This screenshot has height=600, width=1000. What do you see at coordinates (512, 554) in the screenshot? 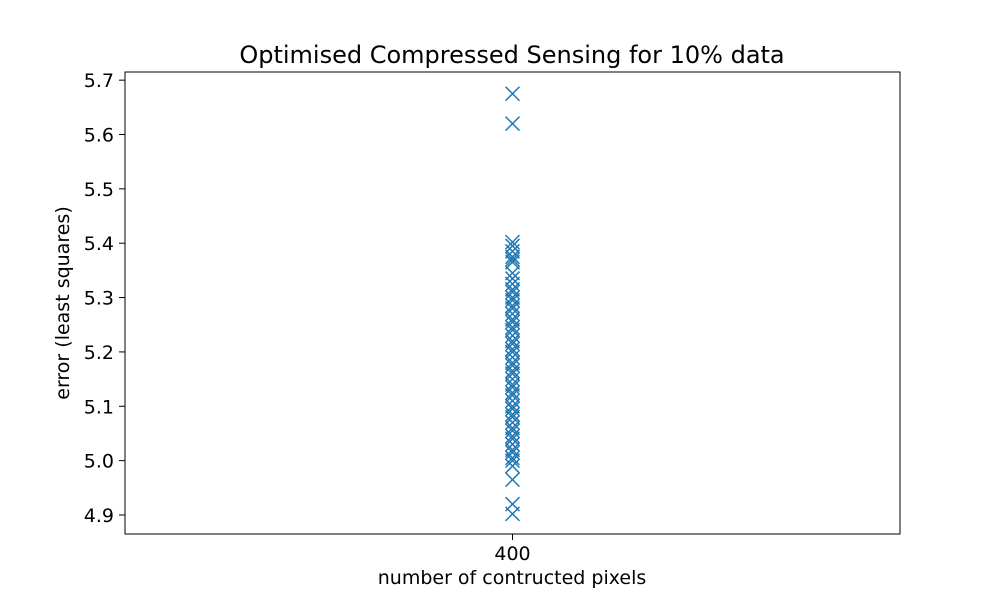
I see `x-tick-label: 400` at bounding box center [512, 554].